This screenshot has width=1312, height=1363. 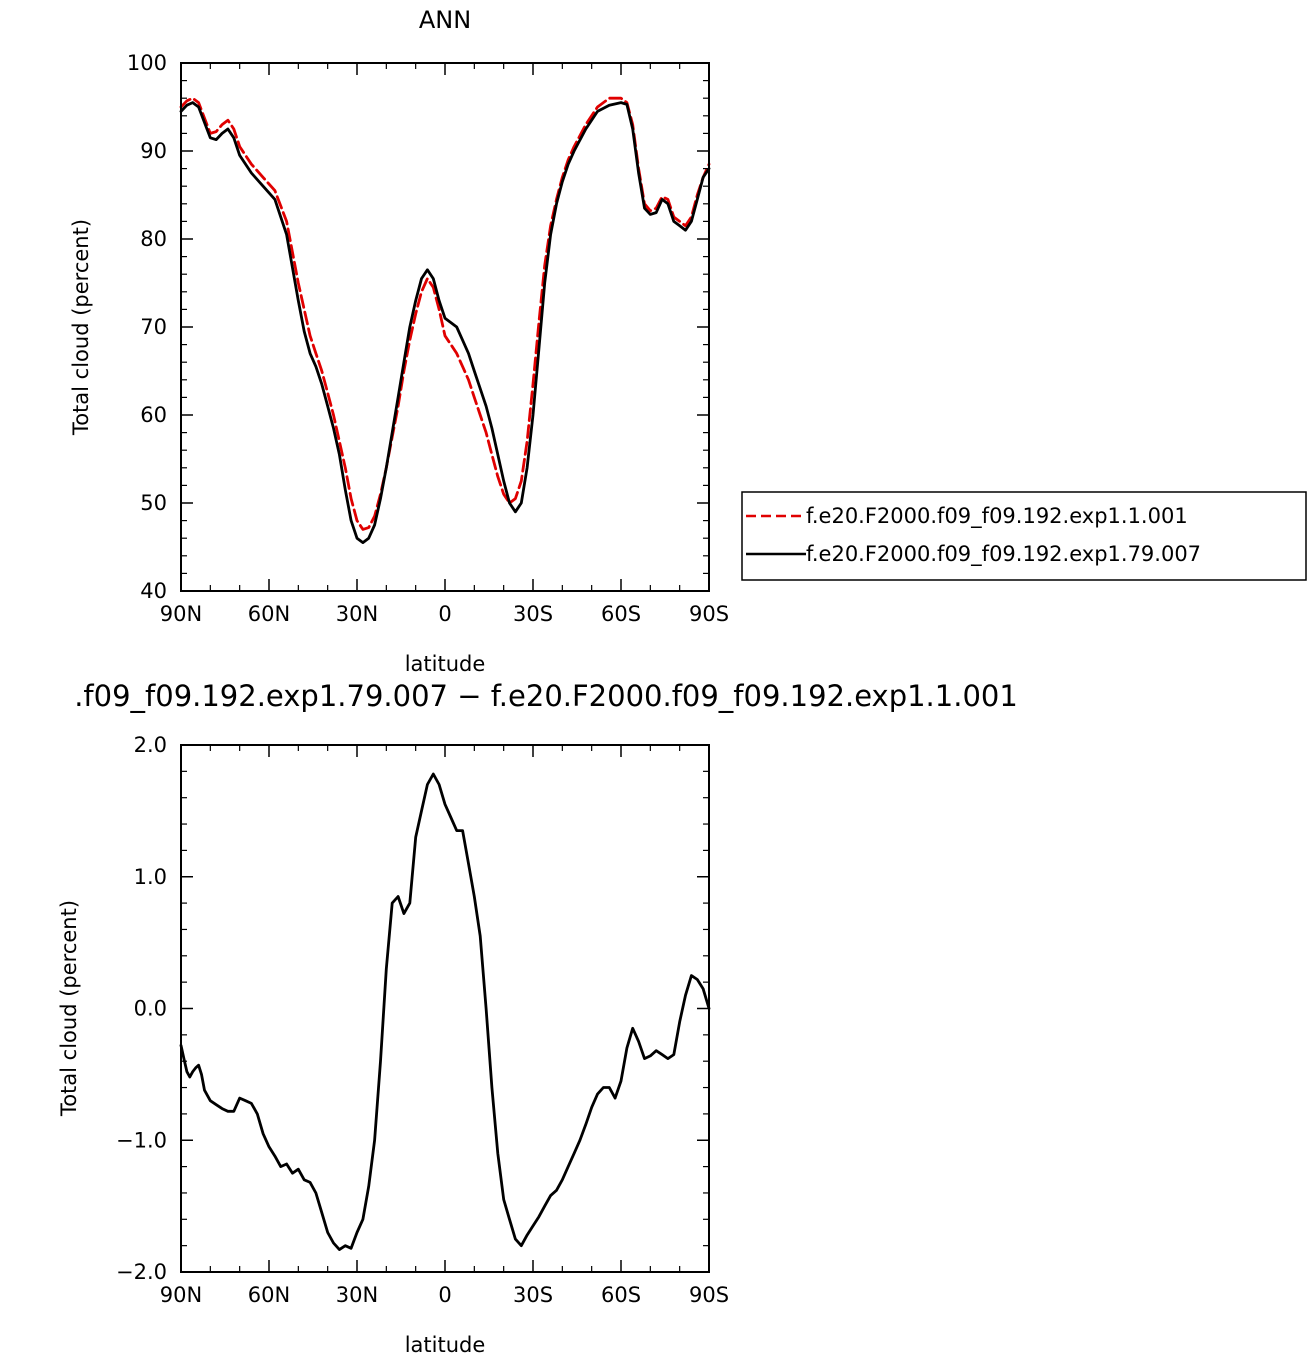 What do you see at coordinates (153, 415) in the screenshot?
I see `y-tick-label: 60` at bounding box center [153, 415].